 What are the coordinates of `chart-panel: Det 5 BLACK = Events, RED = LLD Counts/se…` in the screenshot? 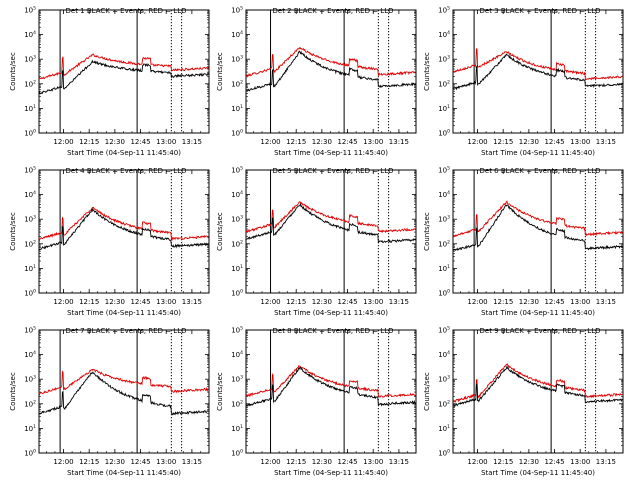 It's located at (316, 241).